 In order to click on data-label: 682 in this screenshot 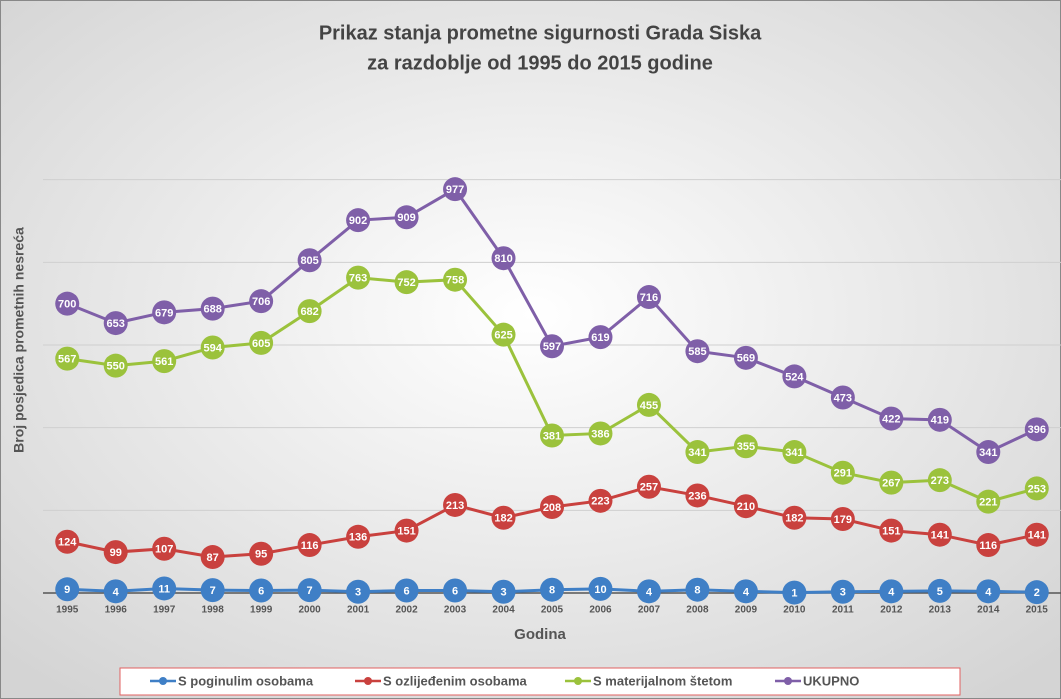, I will do `click(309, 312)`.